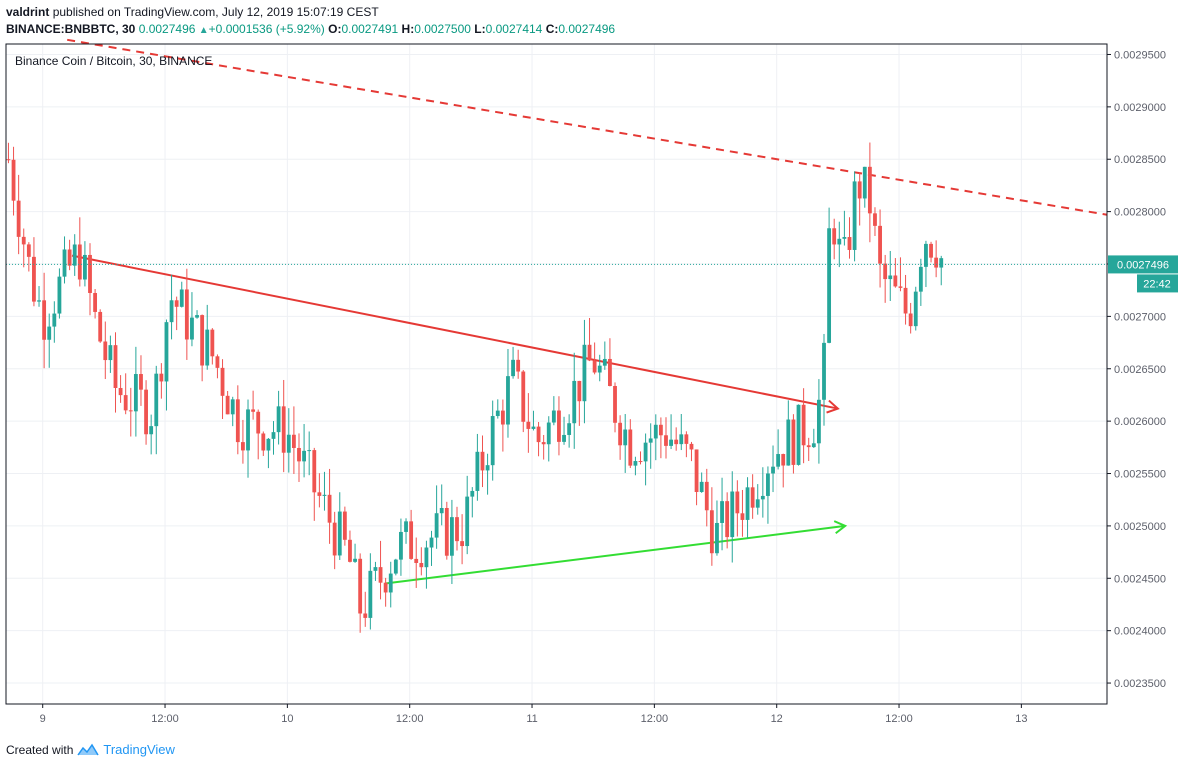  Describe the element at coordinates (167, 29) in the screenshot. I see `last-price: 0.0027496` at that location.